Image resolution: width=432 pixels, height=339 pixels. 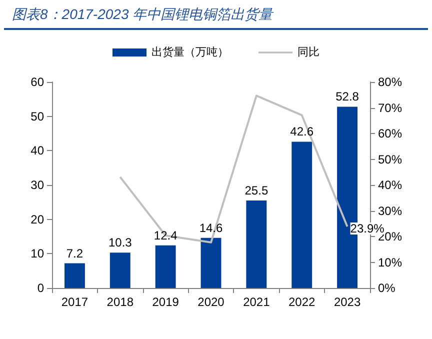 I want to click on y2-tick-label: 50%, so click(x=390, y=159).